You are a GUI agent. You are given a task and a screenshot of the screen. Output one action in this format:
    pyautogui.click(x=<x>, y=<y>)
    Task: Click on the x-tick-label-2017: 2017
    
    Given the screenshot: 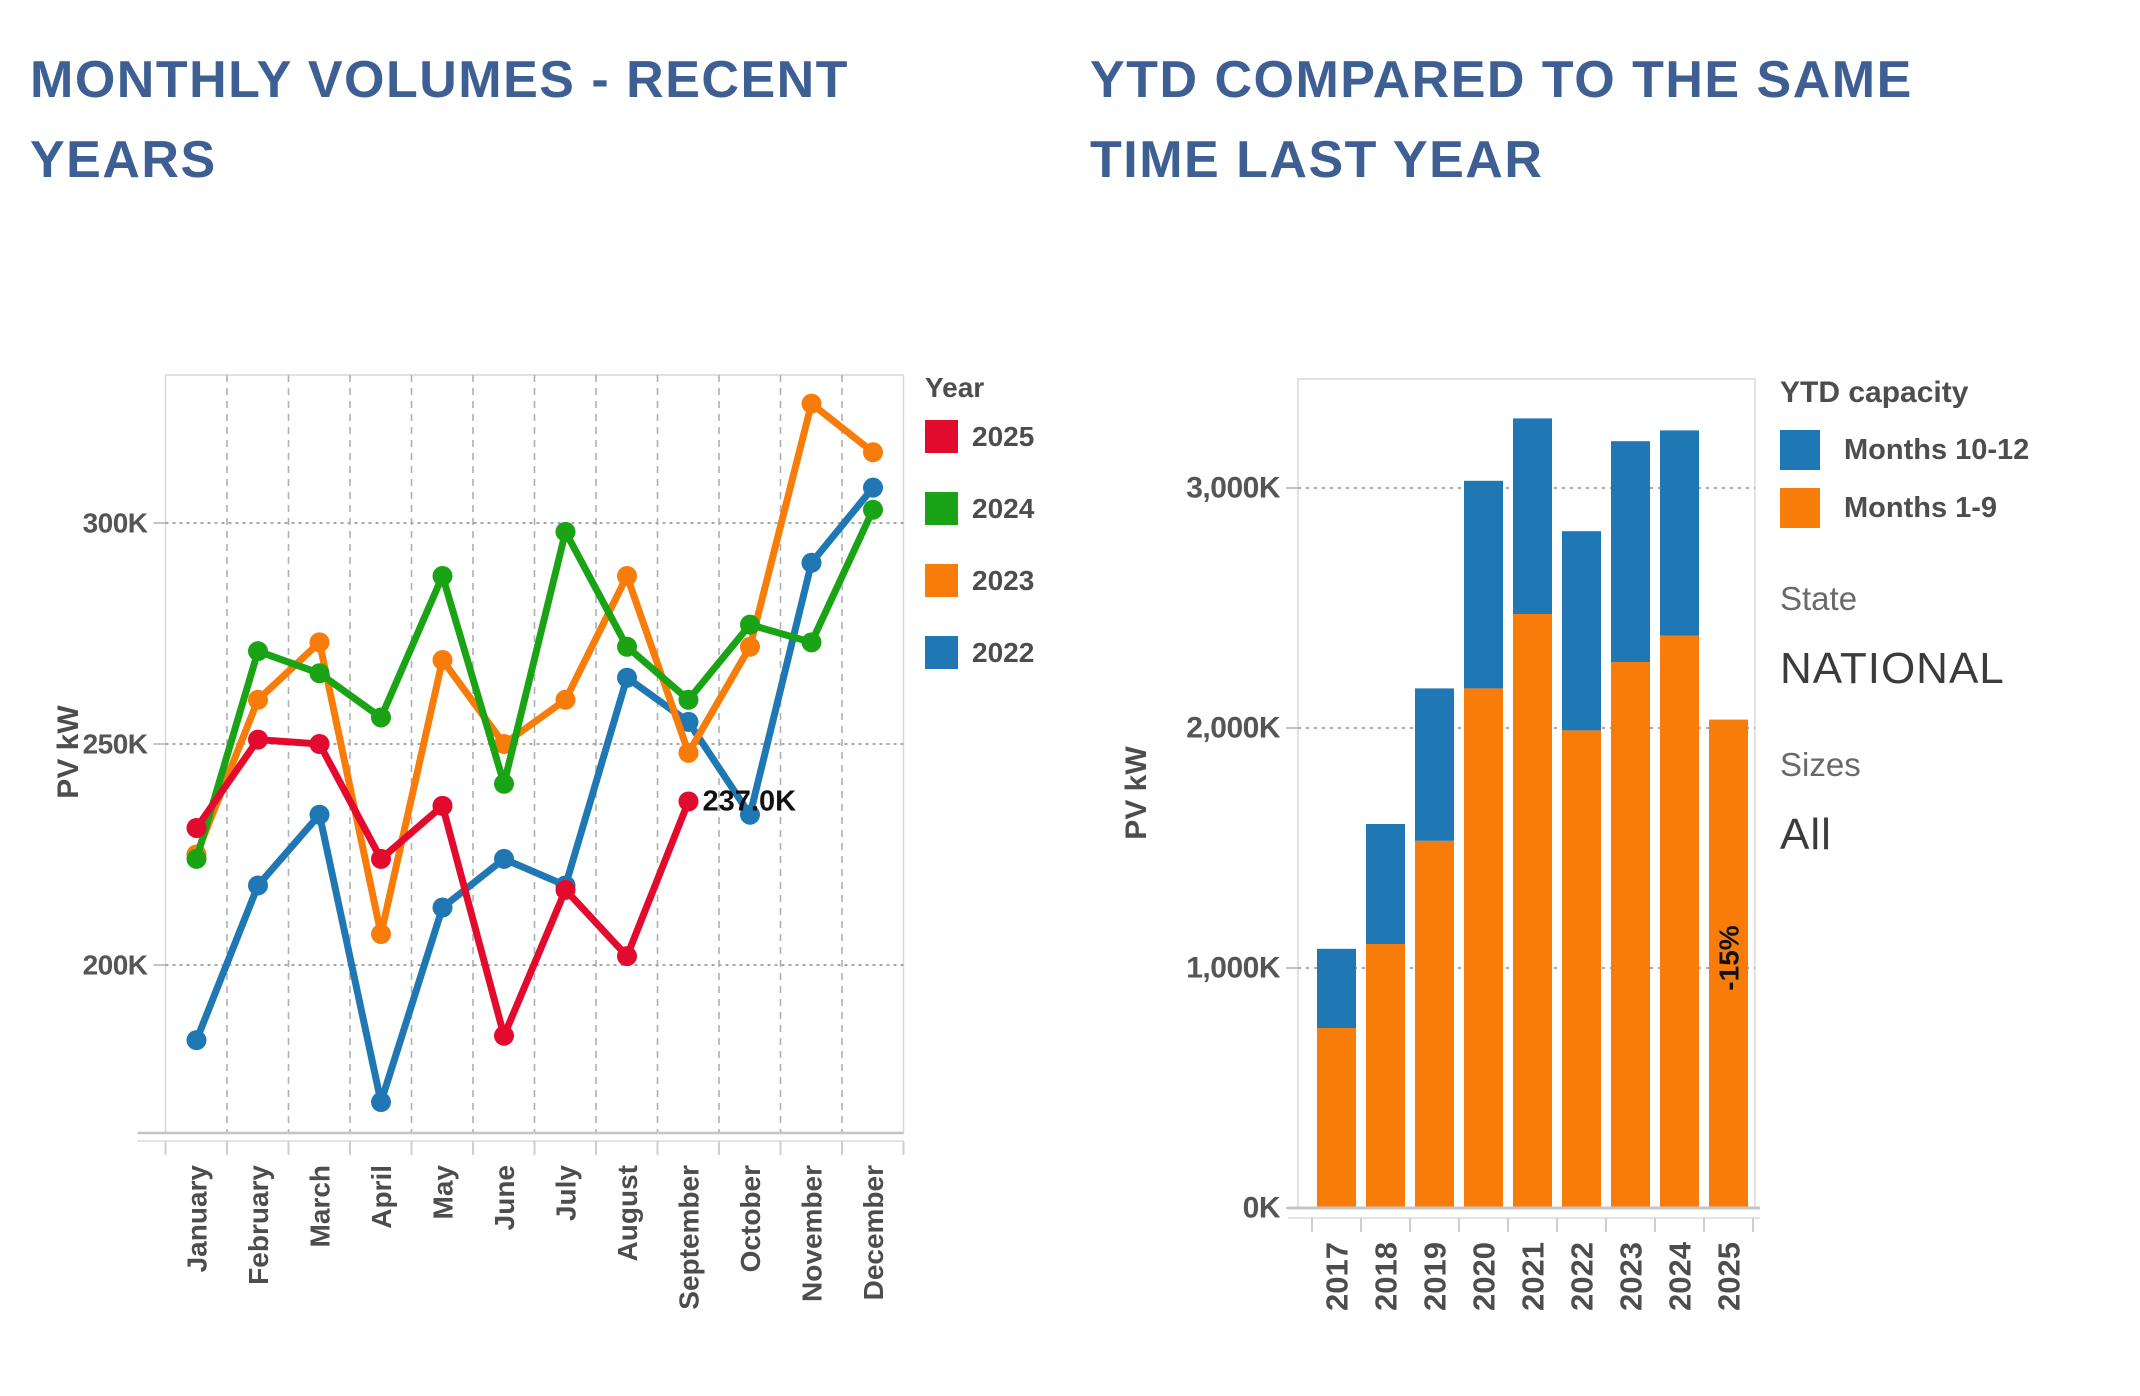 What is the action you would take?
    pyautogui.click(x=1337, y=1276)
    